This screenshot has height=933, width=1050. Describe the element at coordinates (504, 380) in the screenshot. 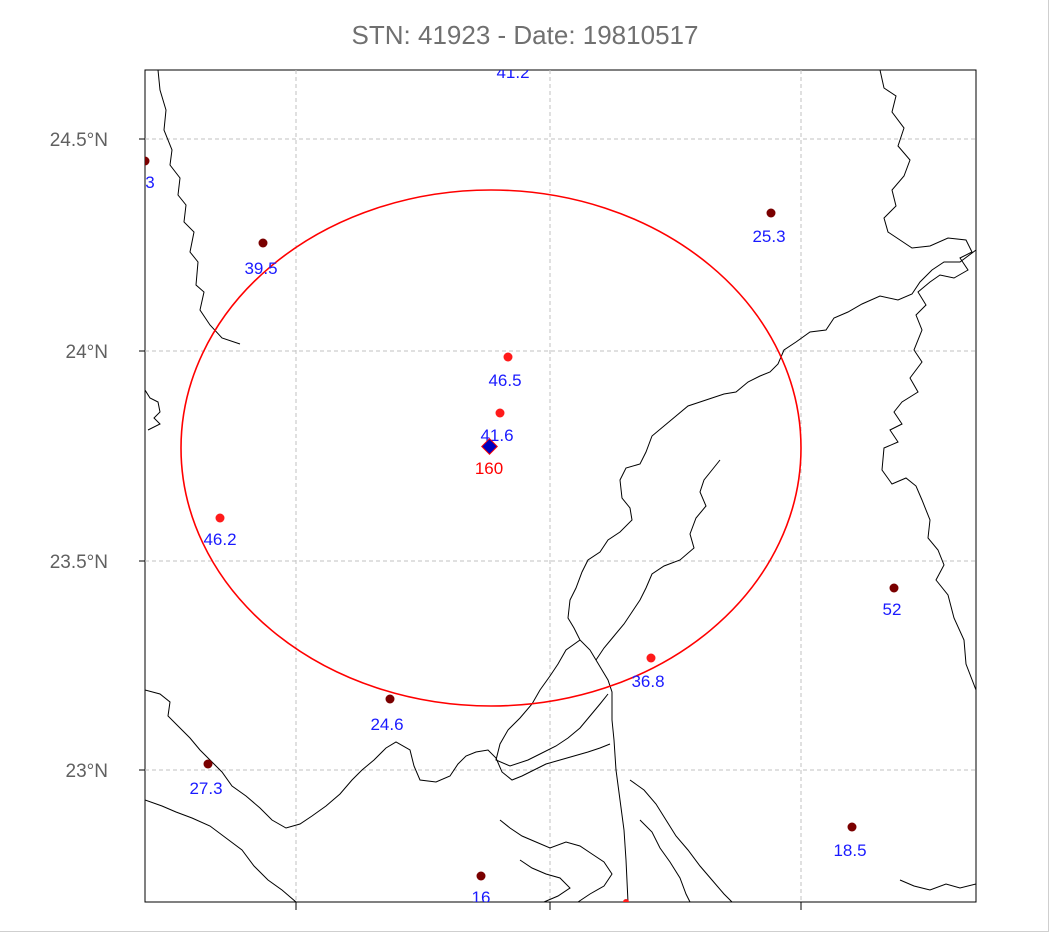

I see `station-value-label: 46.5` at that location.